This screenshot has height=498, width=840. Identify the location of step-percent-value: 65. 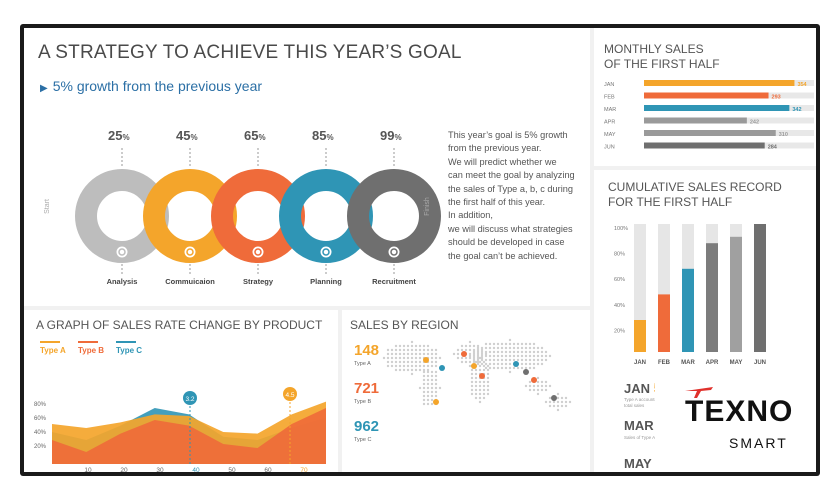
(251, 135).